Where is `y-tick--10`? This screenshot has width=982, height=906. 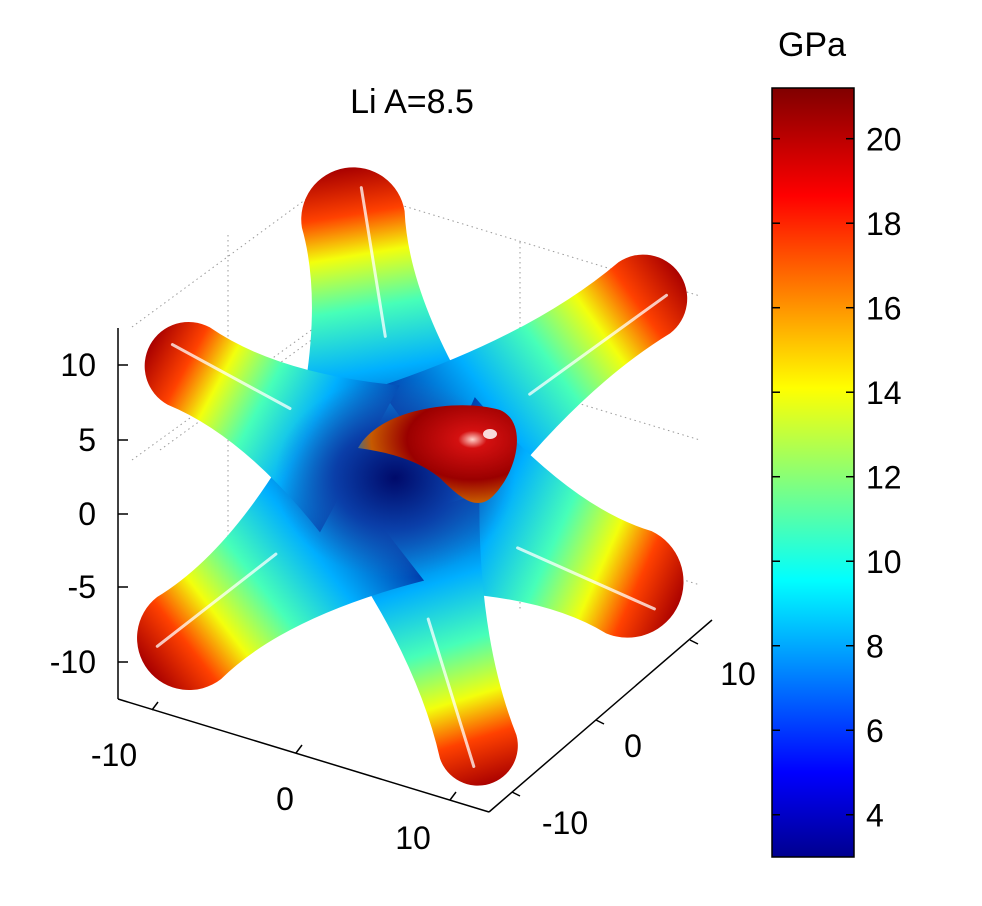 y-tick--10 is located at coordinates (516, 794).